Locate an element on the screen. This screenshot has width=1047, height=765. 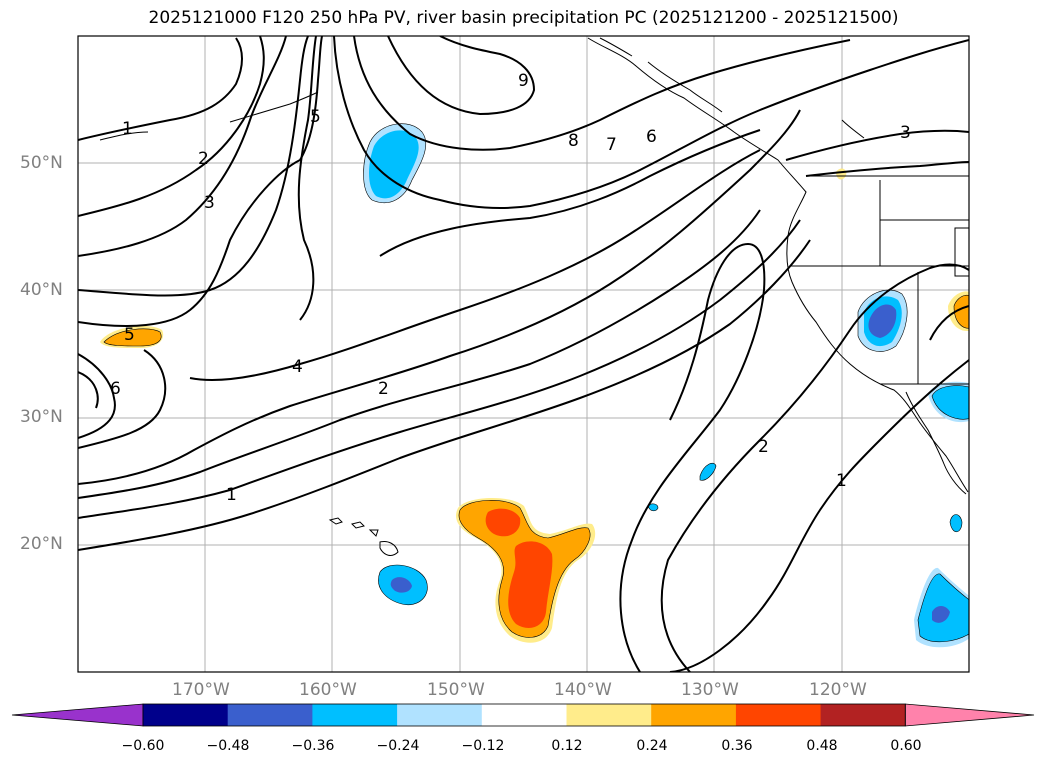
colorbar-tick-label: 0.24 is located at coordinates (652, 746).